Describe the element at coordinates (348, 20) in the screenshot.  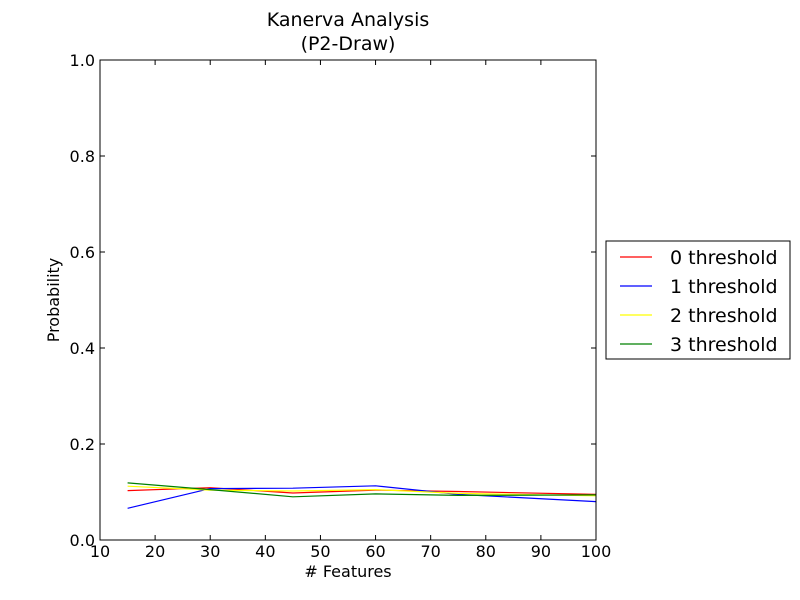
I see `chart-title: Kanerva Analysis` at that location.